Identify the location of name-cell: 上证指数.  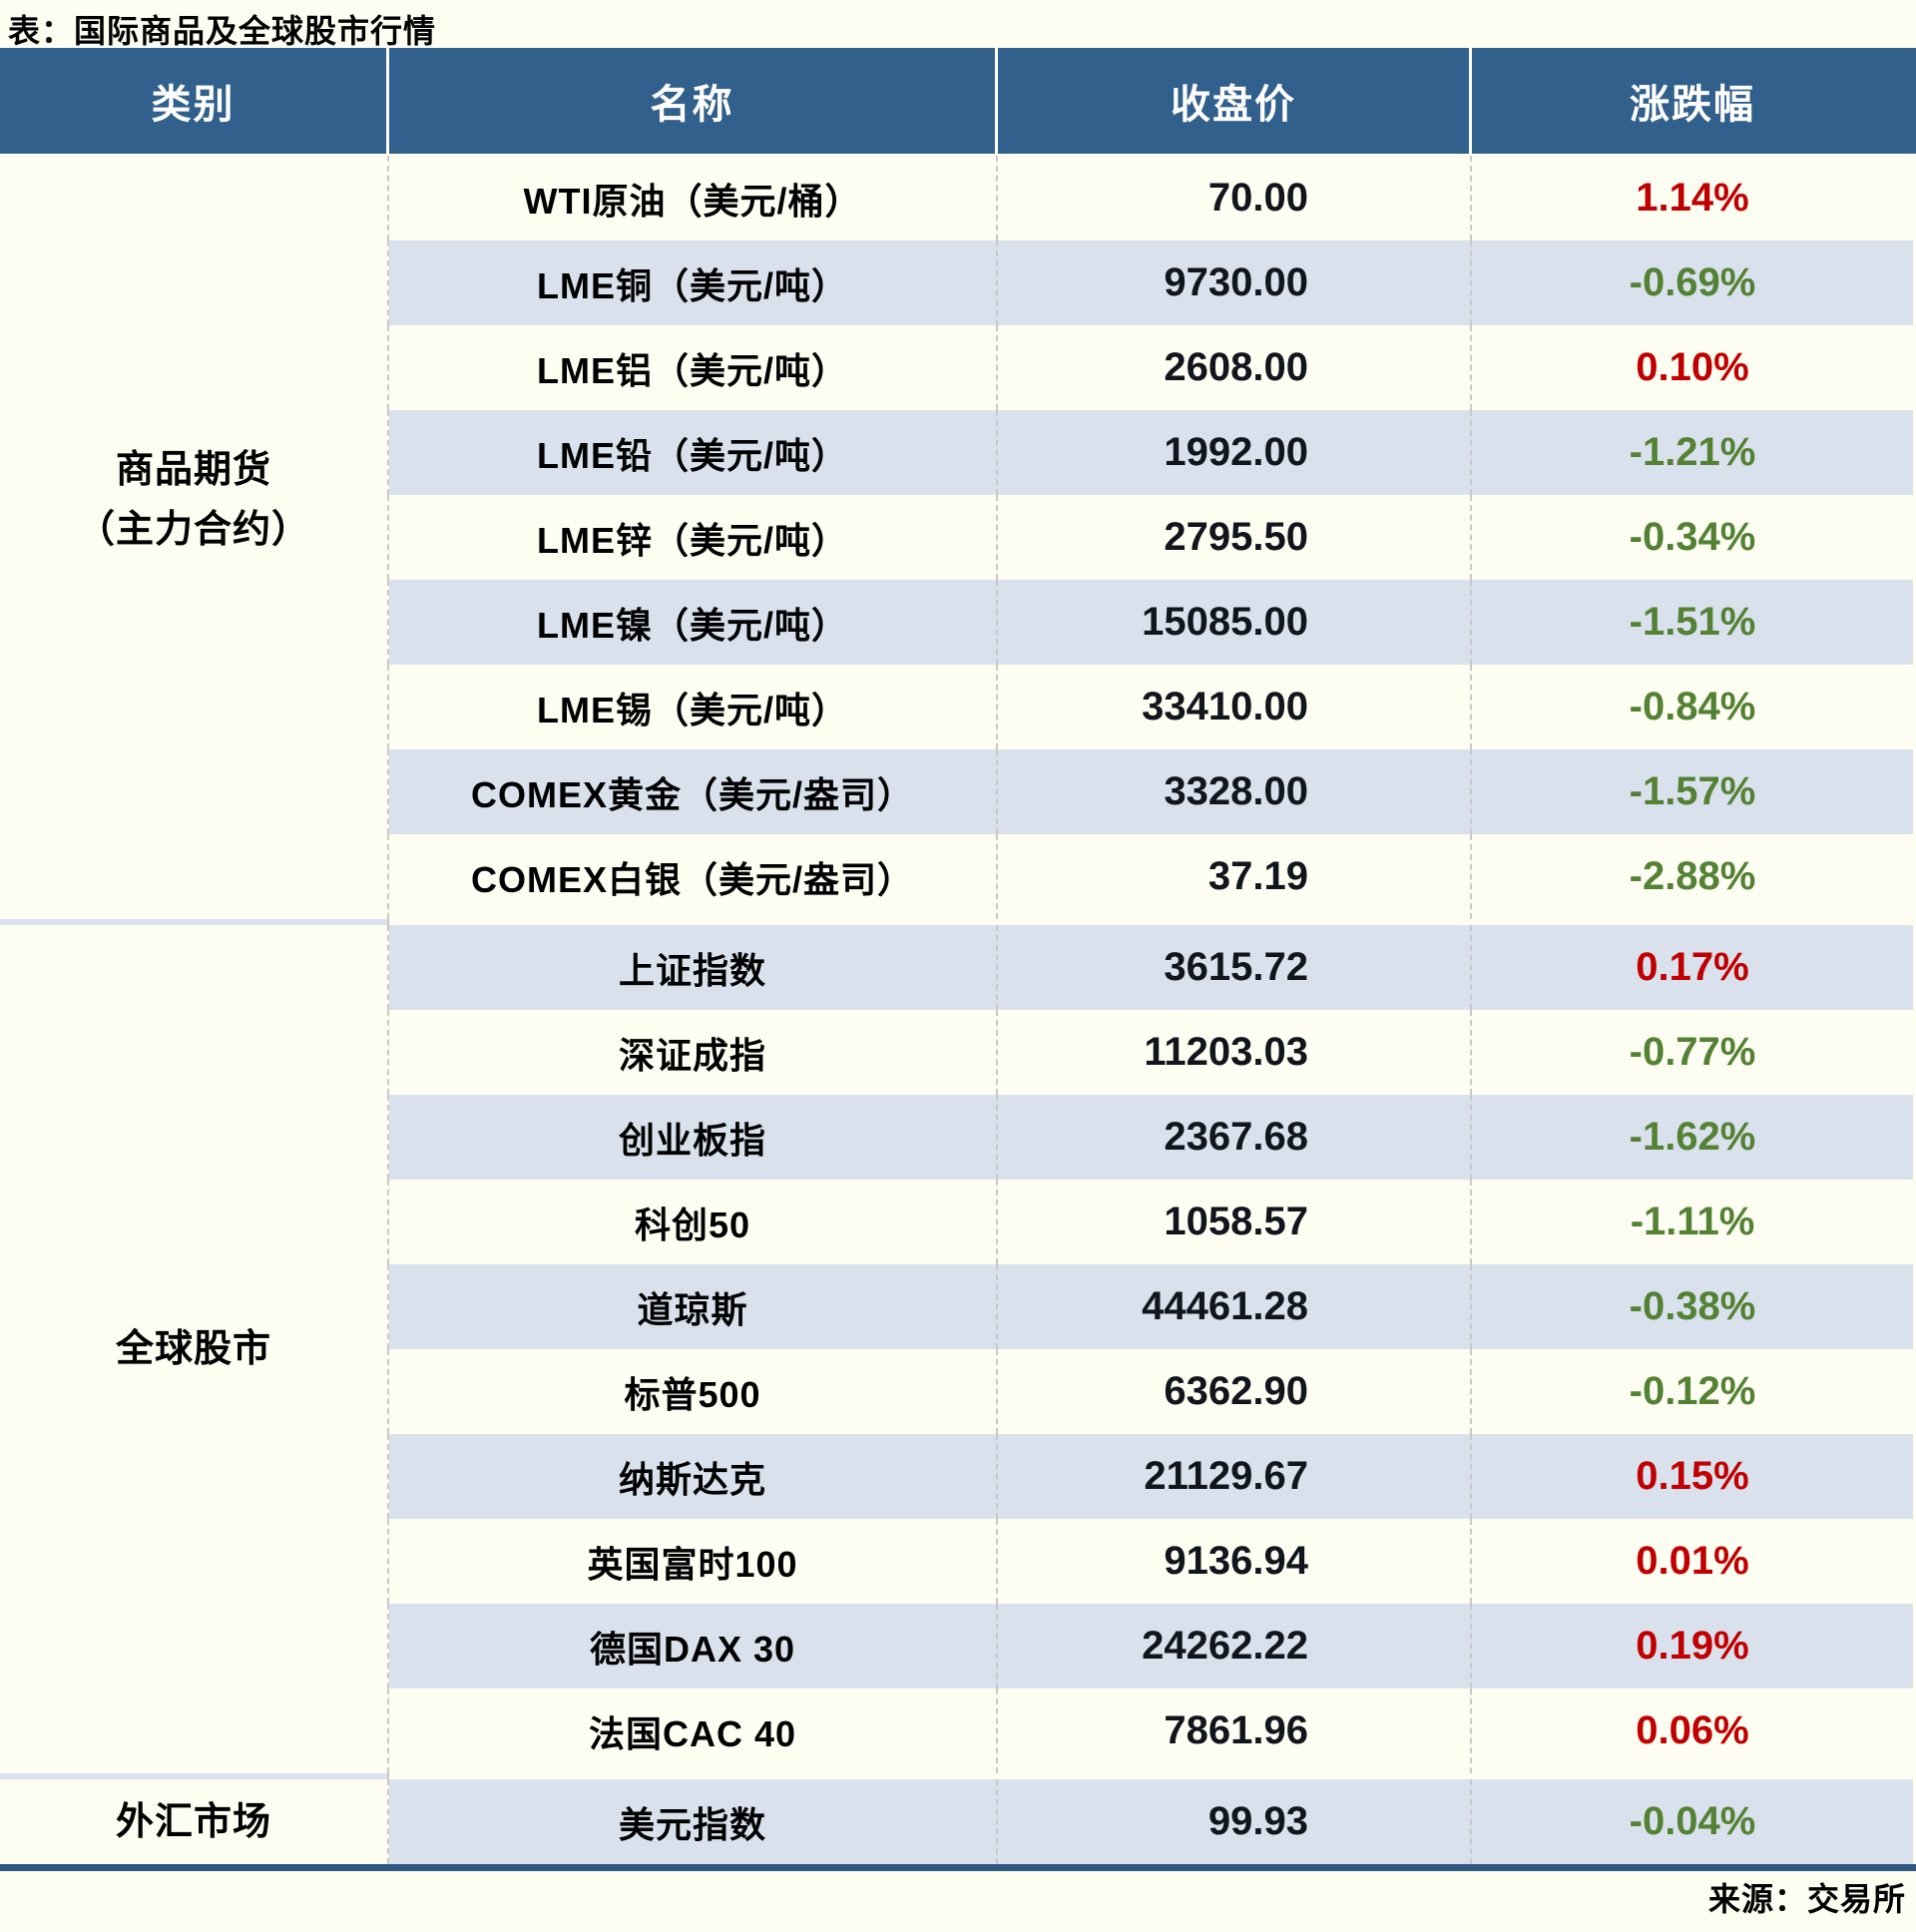
(693, 967).